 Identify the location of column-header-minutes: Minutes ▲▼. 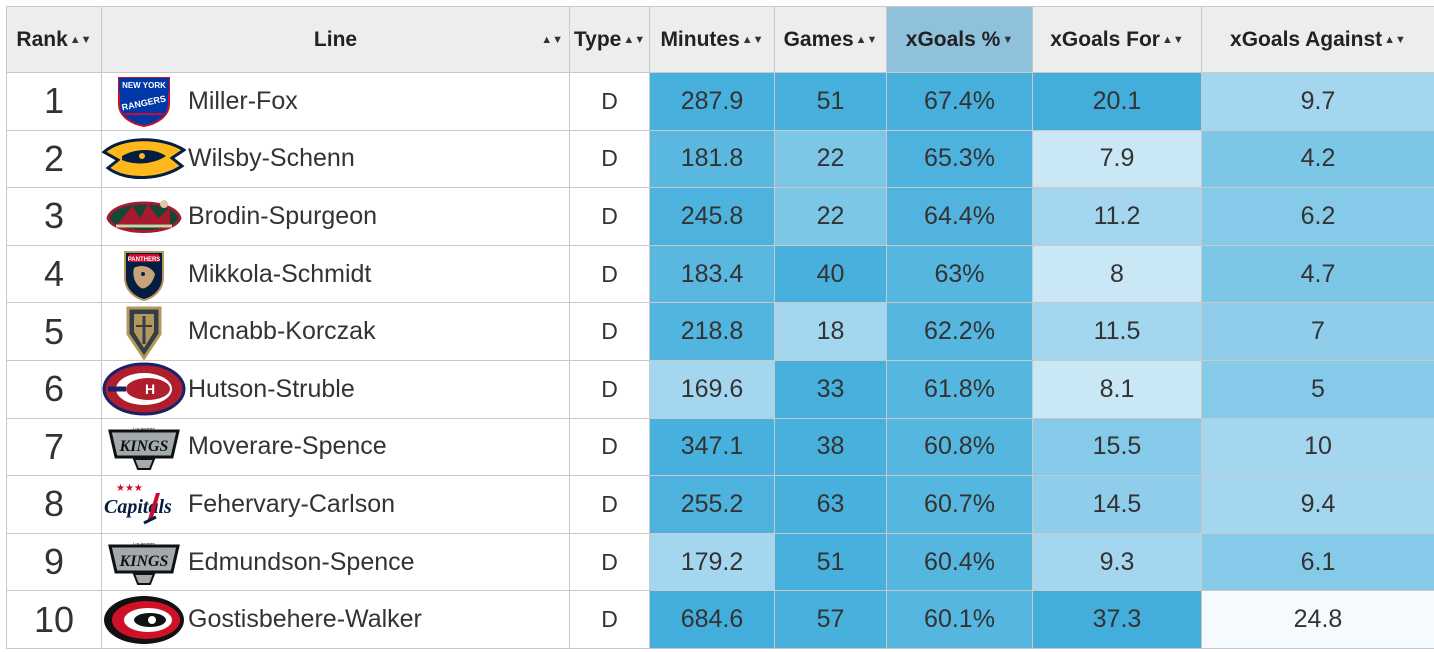
(712, 39).